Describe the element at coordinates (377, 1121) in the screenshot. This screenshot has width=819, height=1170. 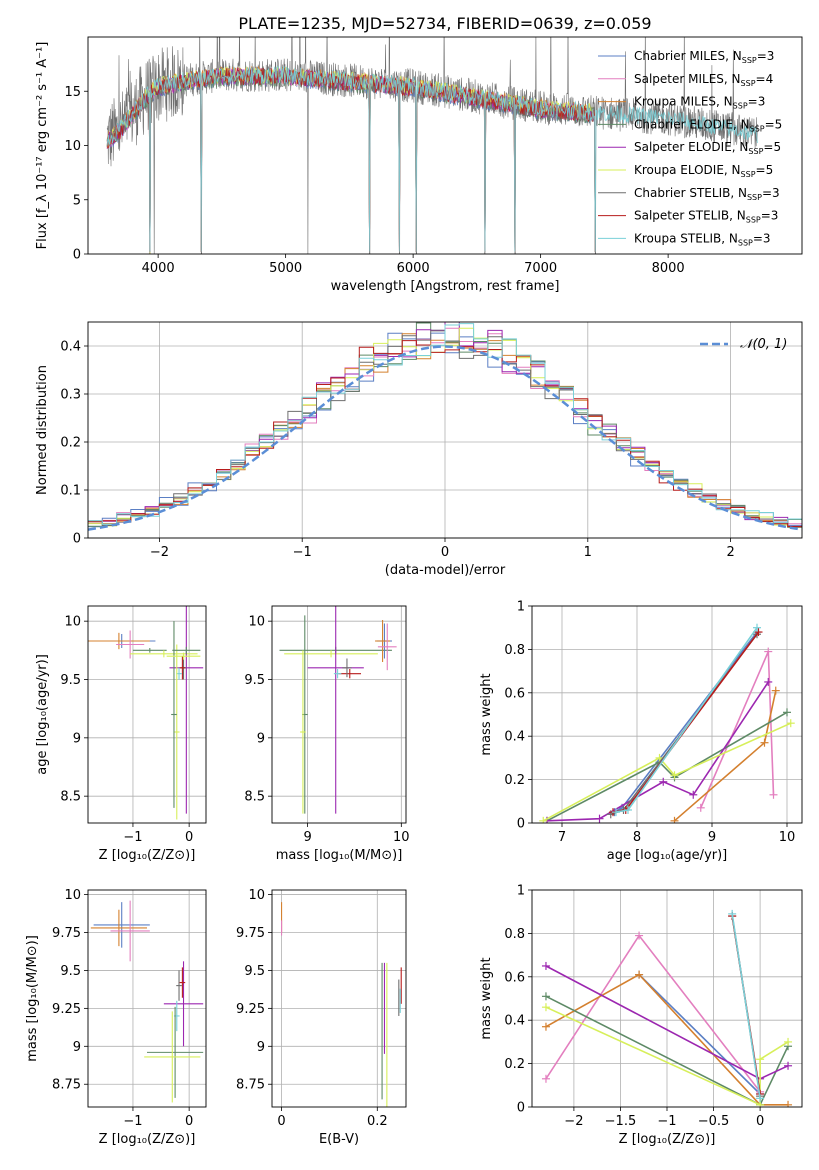
I see `x-tick-label: 0.2` at that location.